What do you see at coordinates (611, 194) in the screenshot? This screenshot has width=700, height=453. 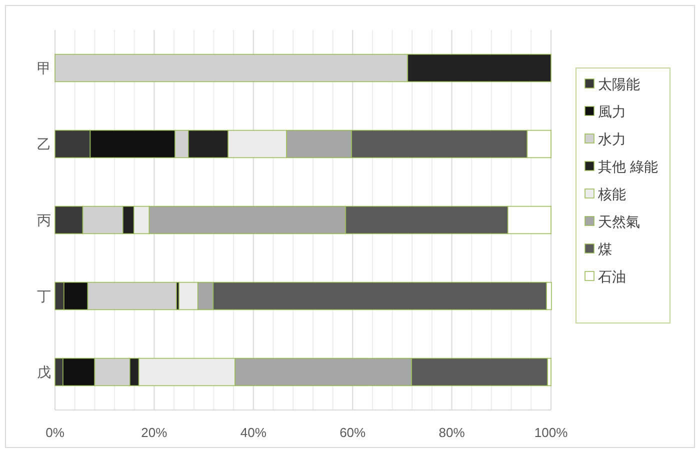 I see `legend-label: 核能` at bounding box center [611, 194].